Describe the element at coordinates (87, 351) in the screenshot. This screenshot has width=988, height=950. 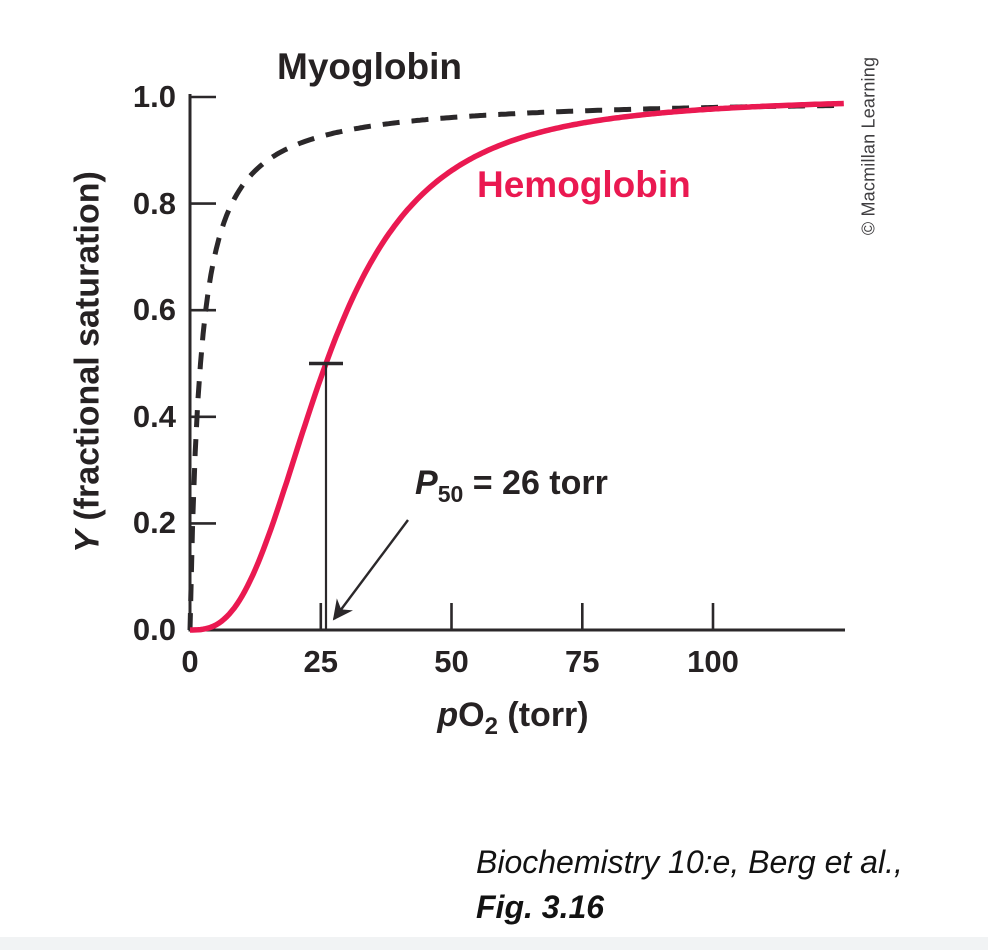
I see `y-axis-label-text: (fractional saturation)` at that location.